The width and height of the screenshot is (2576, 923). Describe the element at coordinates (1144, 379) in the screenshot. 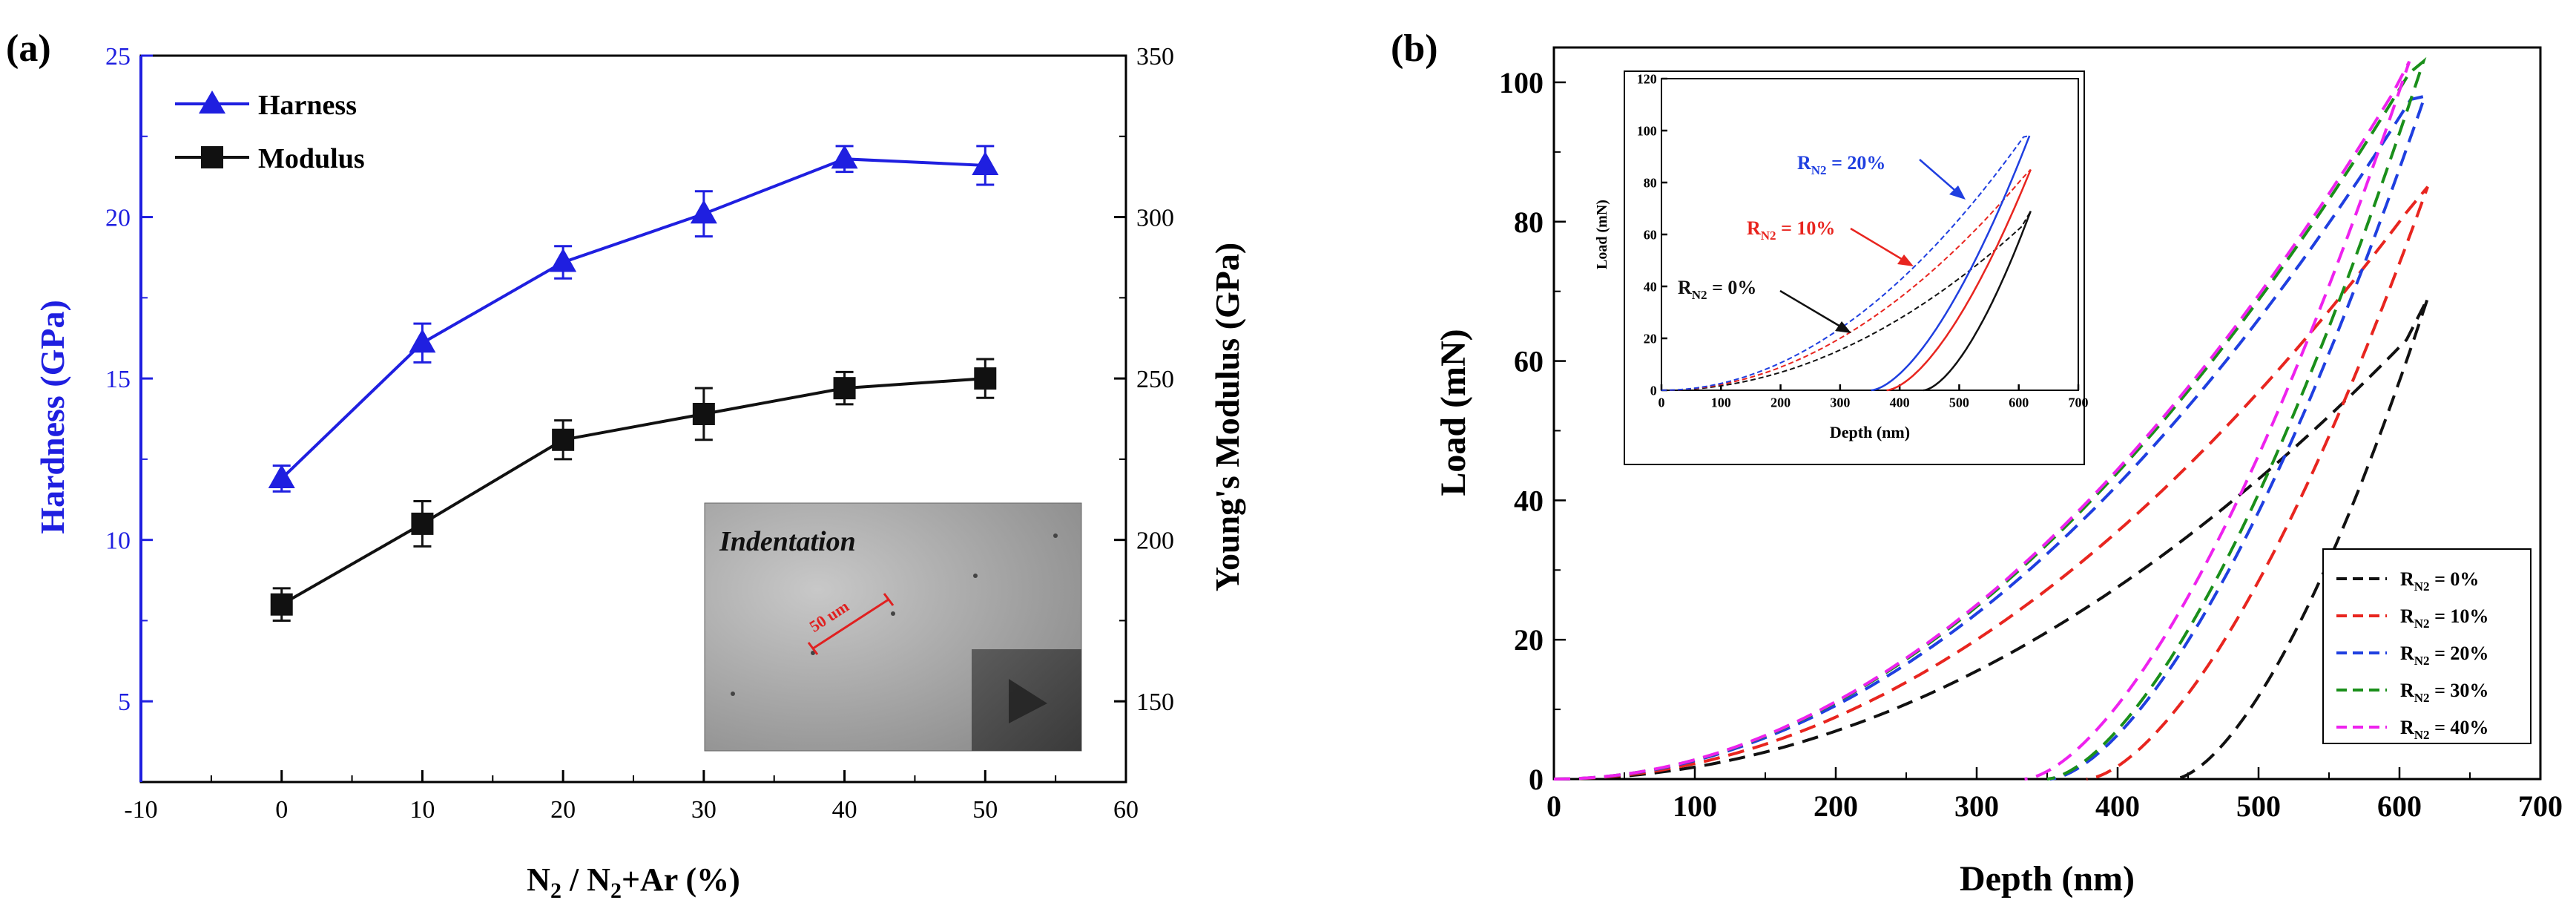

I see `panel-a-right-axis: 150 200 250 300 350` at that location.